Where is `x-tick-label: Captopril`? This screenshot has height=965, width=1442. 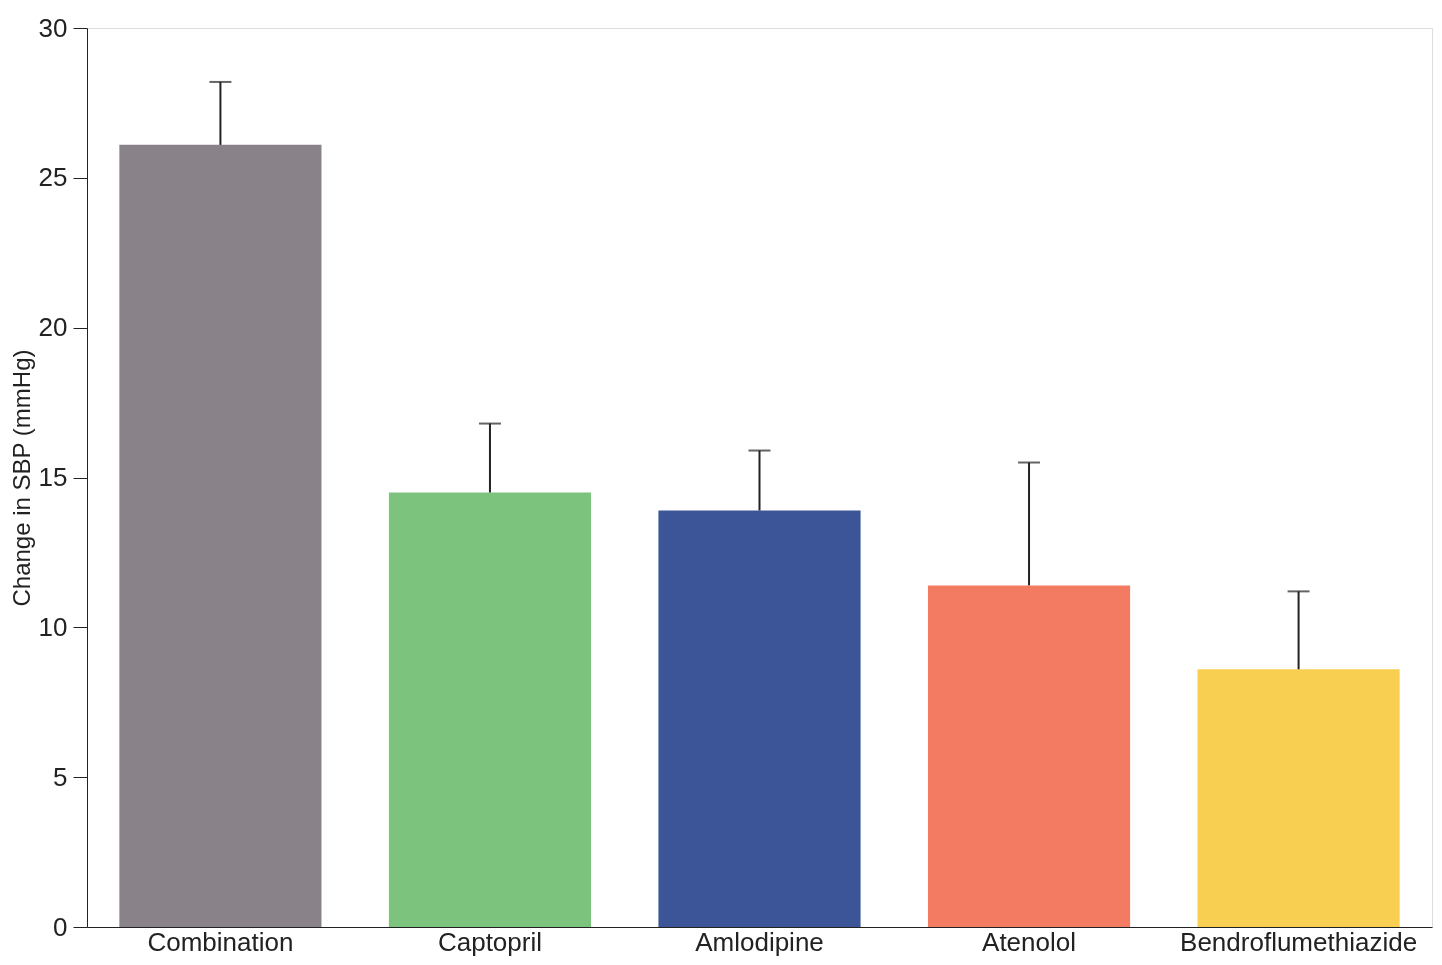
x-tick-label: Captopril is located at coordinates (489, 941).